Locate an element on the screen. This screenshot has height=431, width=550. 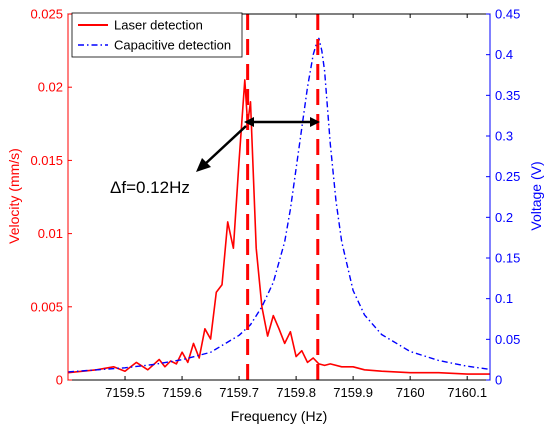
y-right-tick-label: 0.25 is located at coordinates (507, 176).